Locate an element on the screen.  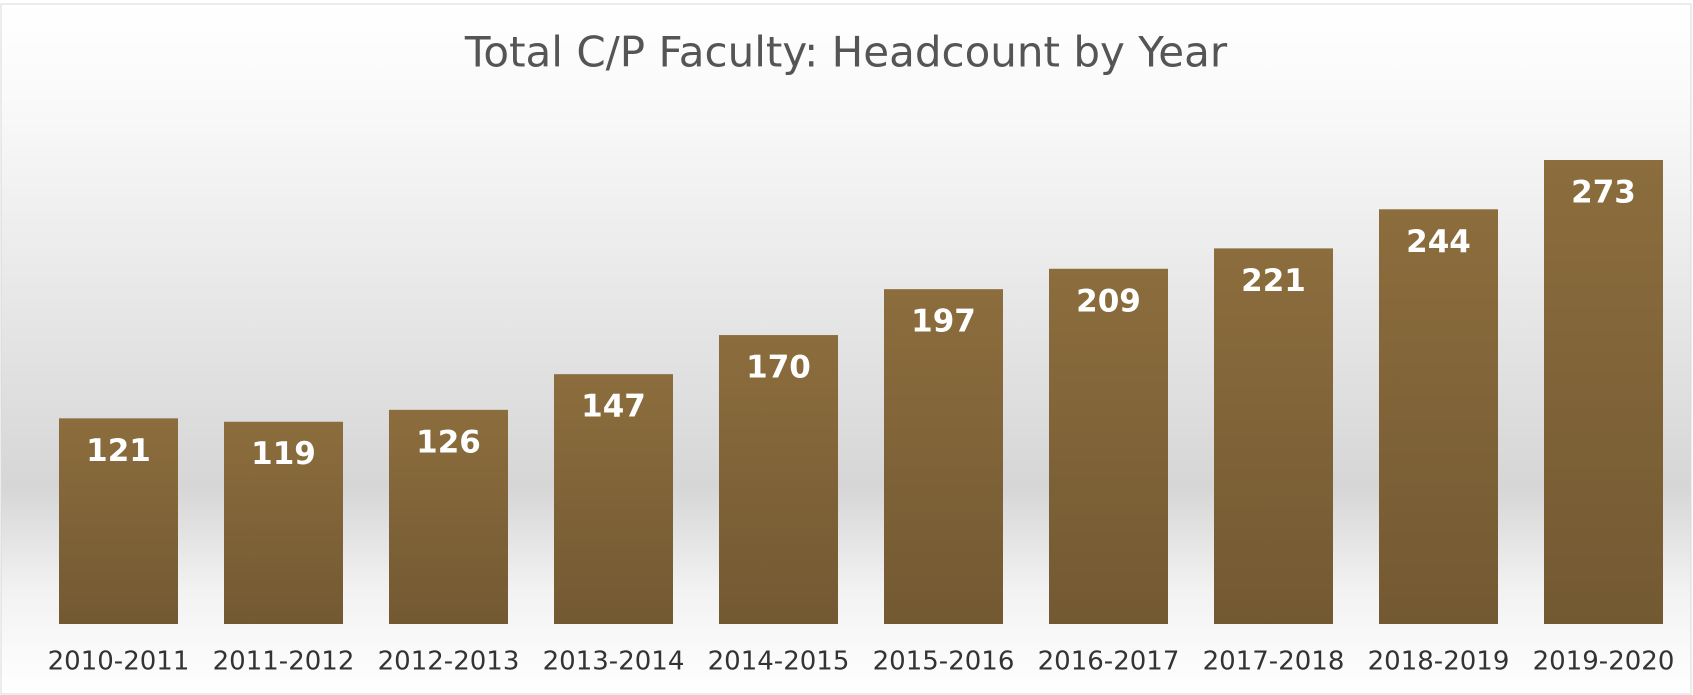
value-label: 119 is located at coordinates (283, 454).